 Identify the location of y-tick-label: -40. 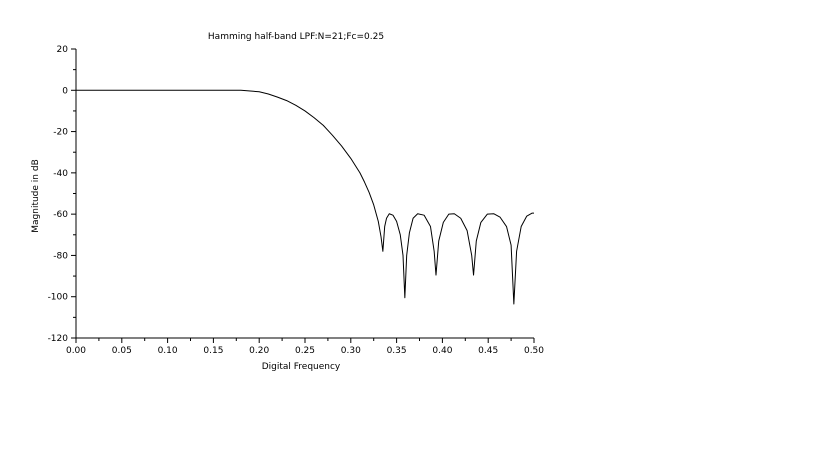
(60, 174).